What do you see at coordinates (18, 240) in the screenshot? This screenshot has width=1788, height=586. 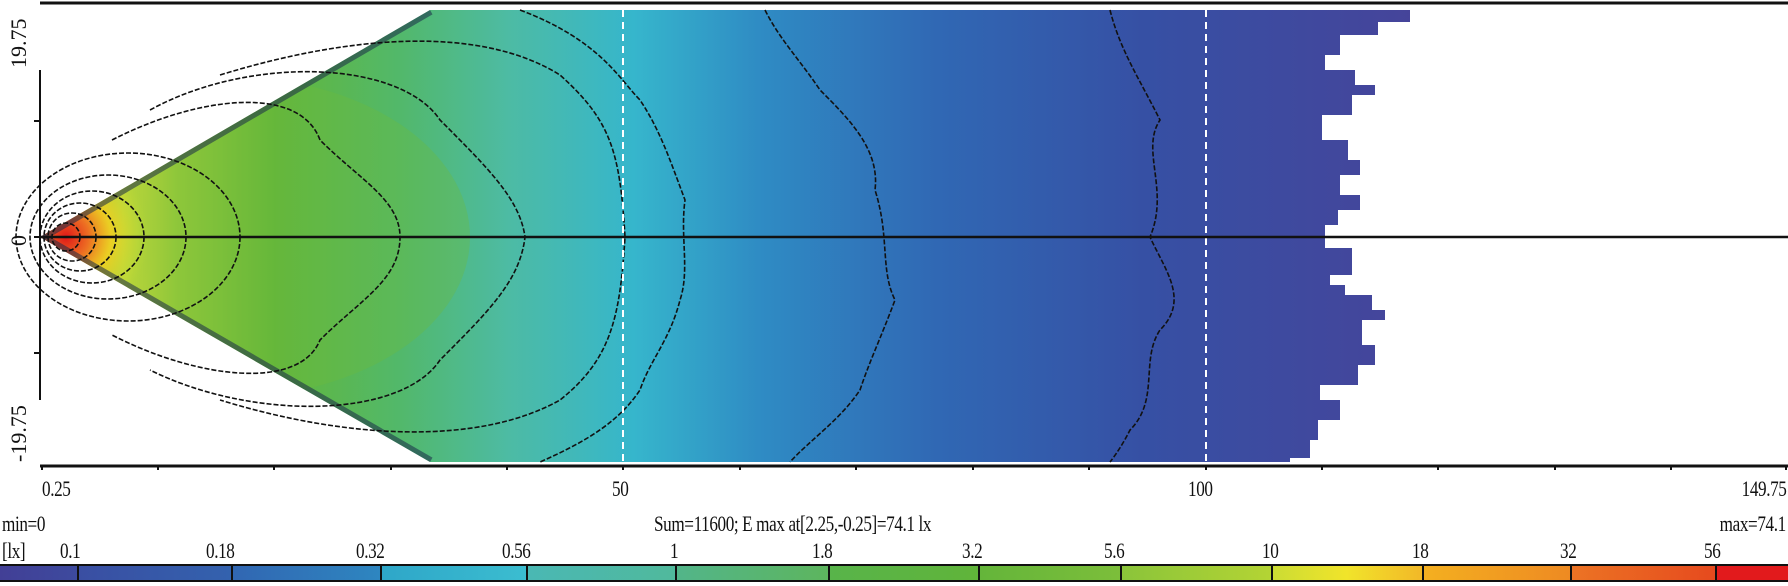 I see `y-tick-label-zero: 0` at bounding box center [18, 240].